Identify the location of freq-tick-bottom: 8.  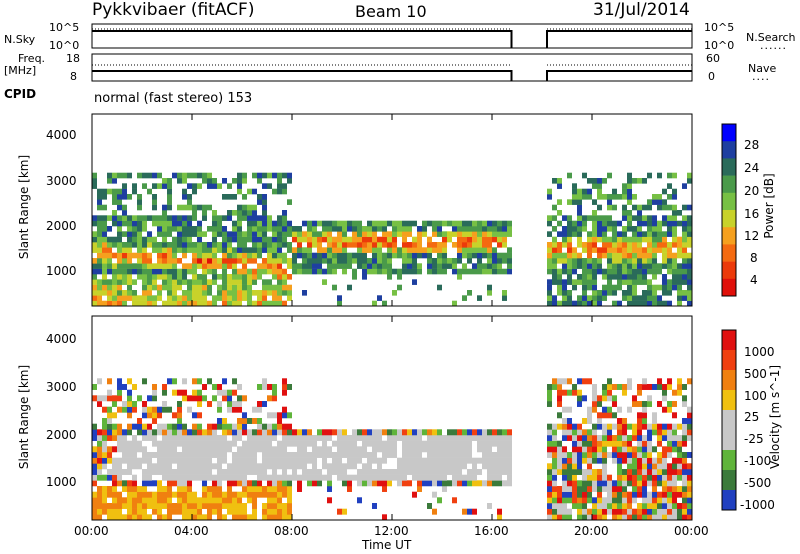
(73, 76).